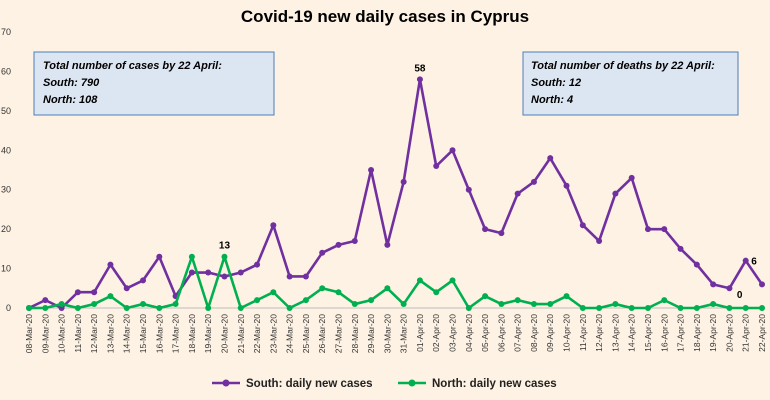  I want to click on x-tick-label: 19-Apr-20, so click(713, 333).